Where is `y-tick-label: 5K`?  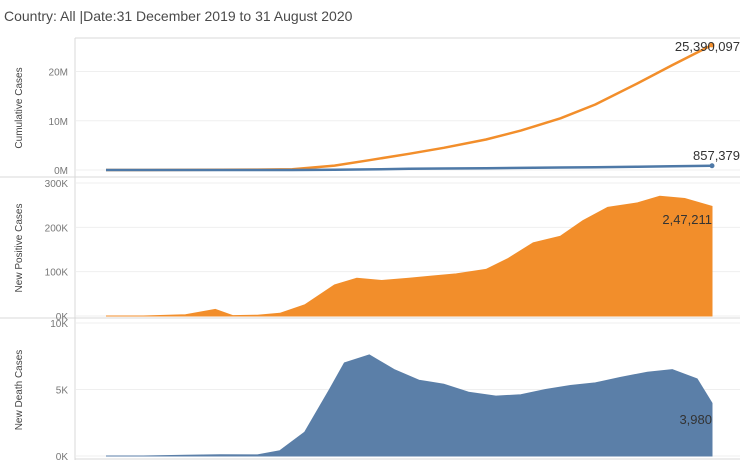 y-tick-label: 5K is located at coordinates (62, 391).